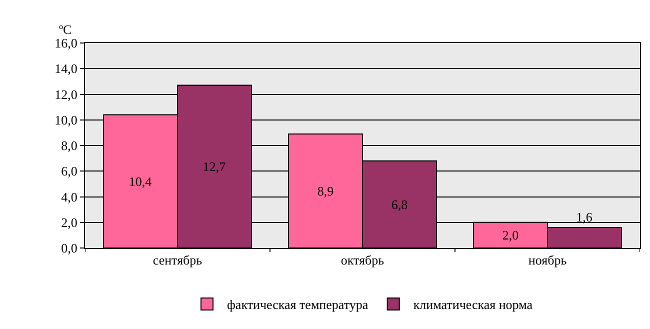  Describe the element at coordinates (177, 260) in the screenshot. I see `x-tick-label: сентябрь` at that location.